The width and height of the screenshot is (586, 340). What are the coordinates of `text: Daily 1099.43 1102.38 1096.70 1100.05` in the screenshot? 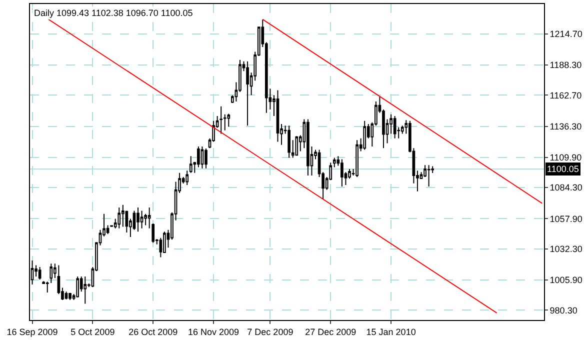 It's located at (113, 13).